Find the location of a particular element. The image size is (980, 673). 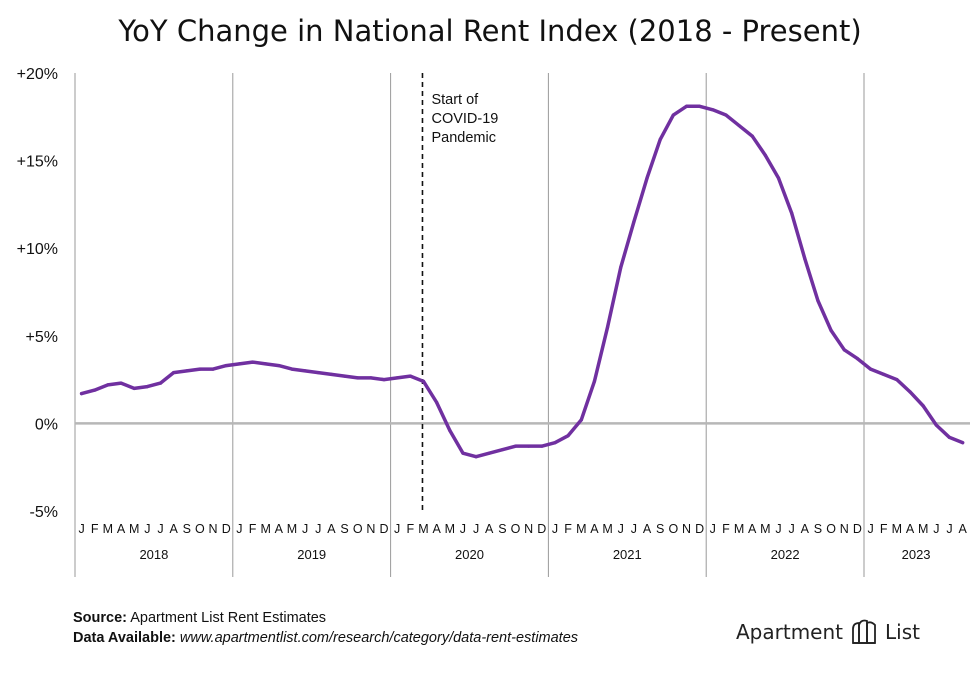

data-available-label: Data Available: is located at coordinates (124, 638).